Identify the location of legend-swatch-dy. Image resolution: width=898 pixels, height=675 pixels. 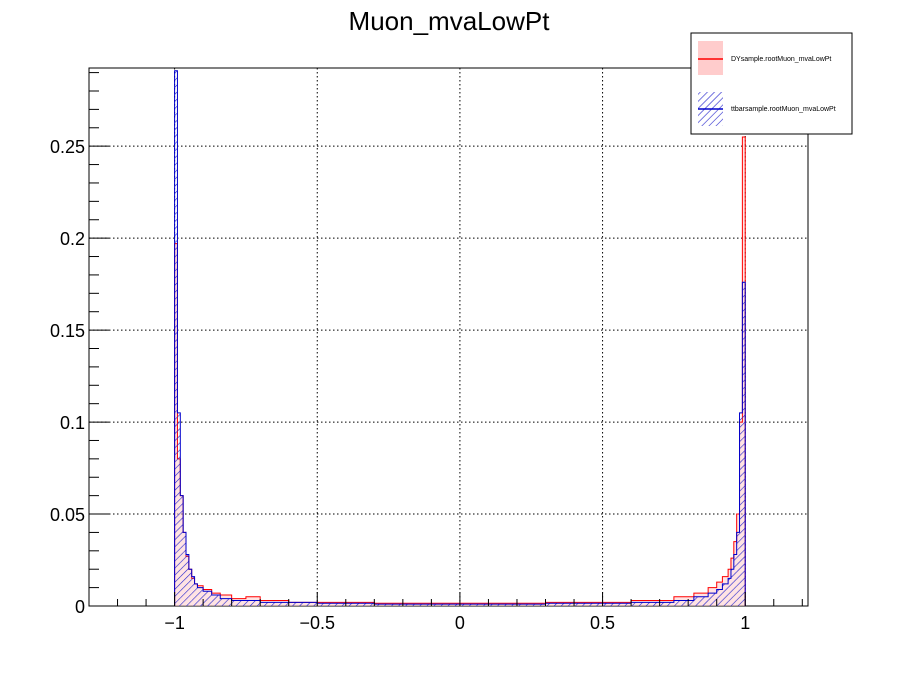
(710, 58).